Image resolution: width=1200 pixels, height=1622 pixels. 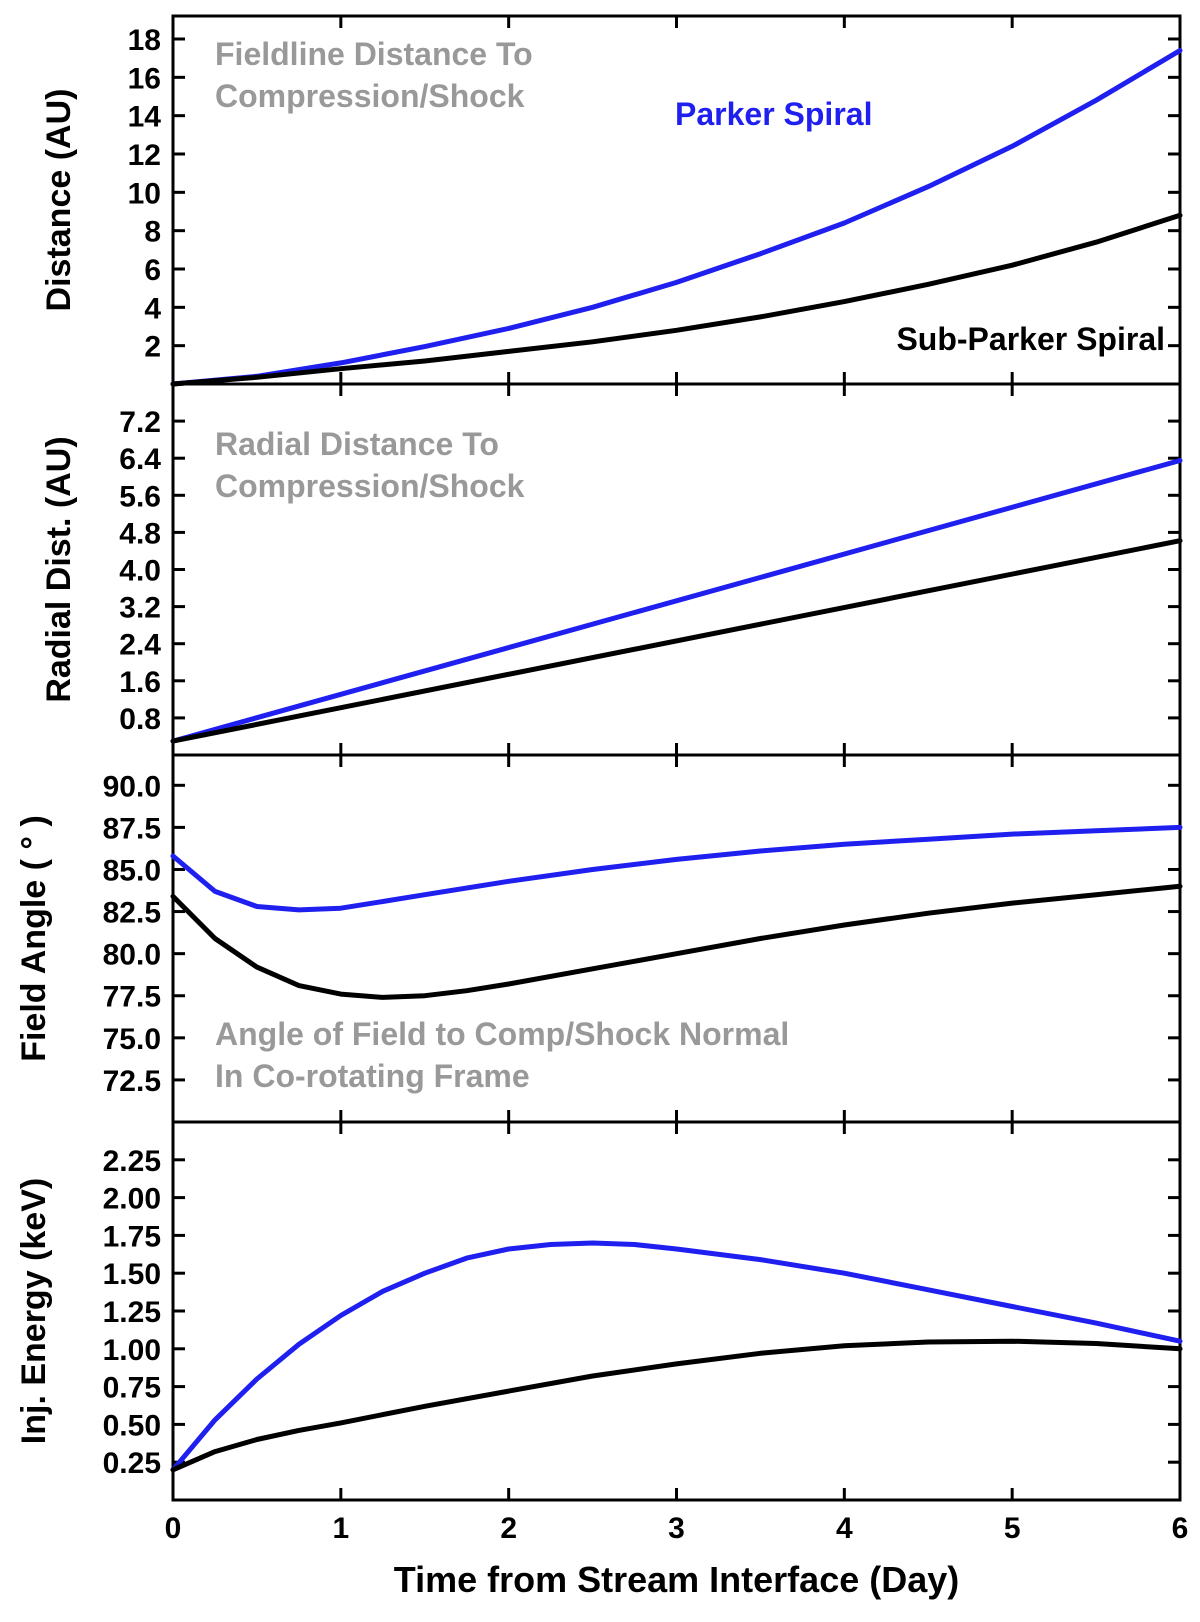 I want to click on panel-3-ytick-label: 85.0, so click(x=132, y=870).